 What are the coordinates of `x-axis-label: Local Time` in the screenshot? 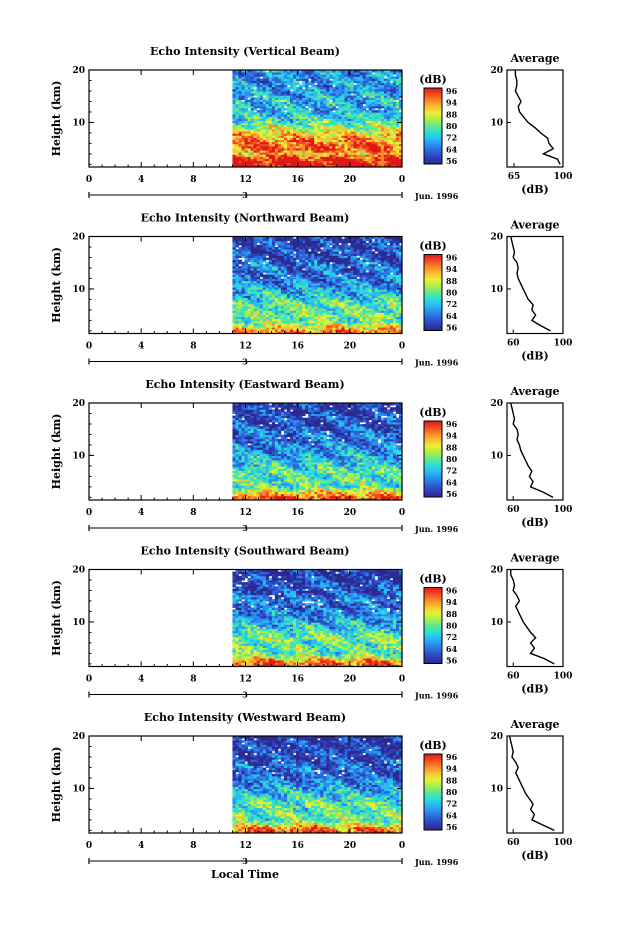 It's located at (245, 874).